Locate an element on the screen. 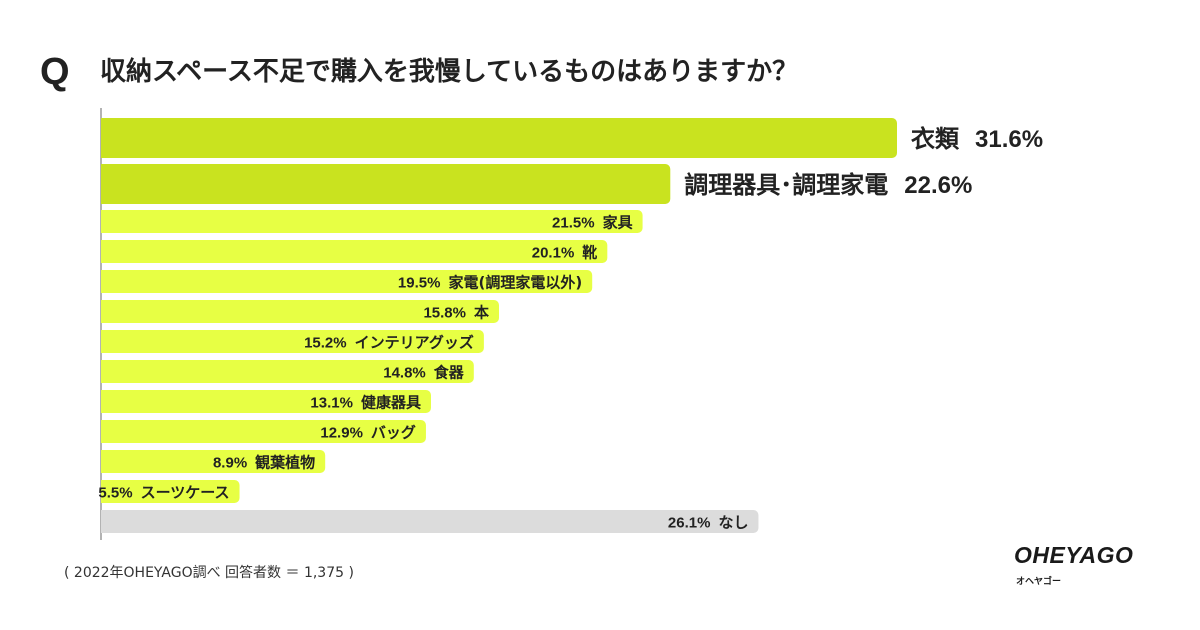 This screenshot has height=630, width=1200. bar-category-label: バッグ is located at coordinates (393, 433).